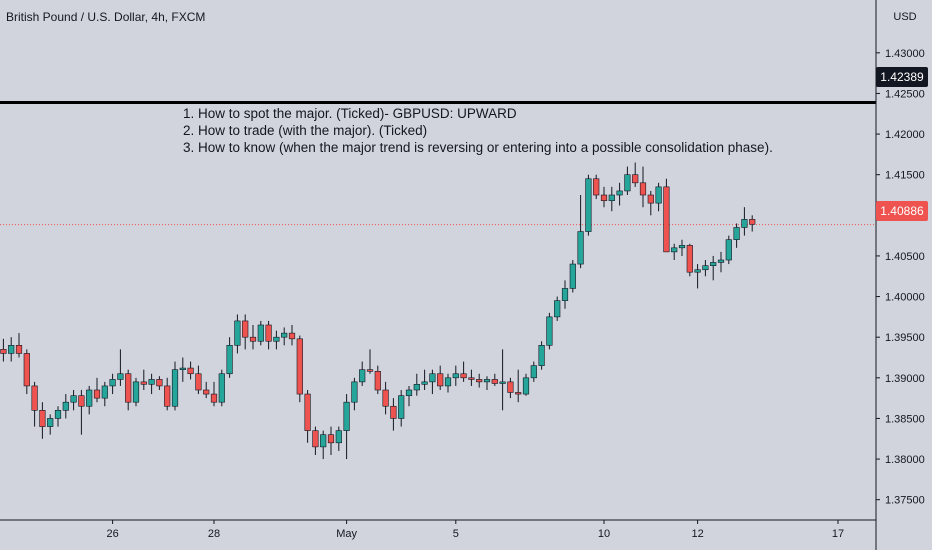 This screenshot has height=550, width=932. What do you see at coordinates (905, 501) in the screenshot?
I see `y-tick-label: 1.37500` at bounding box center [905, 501].